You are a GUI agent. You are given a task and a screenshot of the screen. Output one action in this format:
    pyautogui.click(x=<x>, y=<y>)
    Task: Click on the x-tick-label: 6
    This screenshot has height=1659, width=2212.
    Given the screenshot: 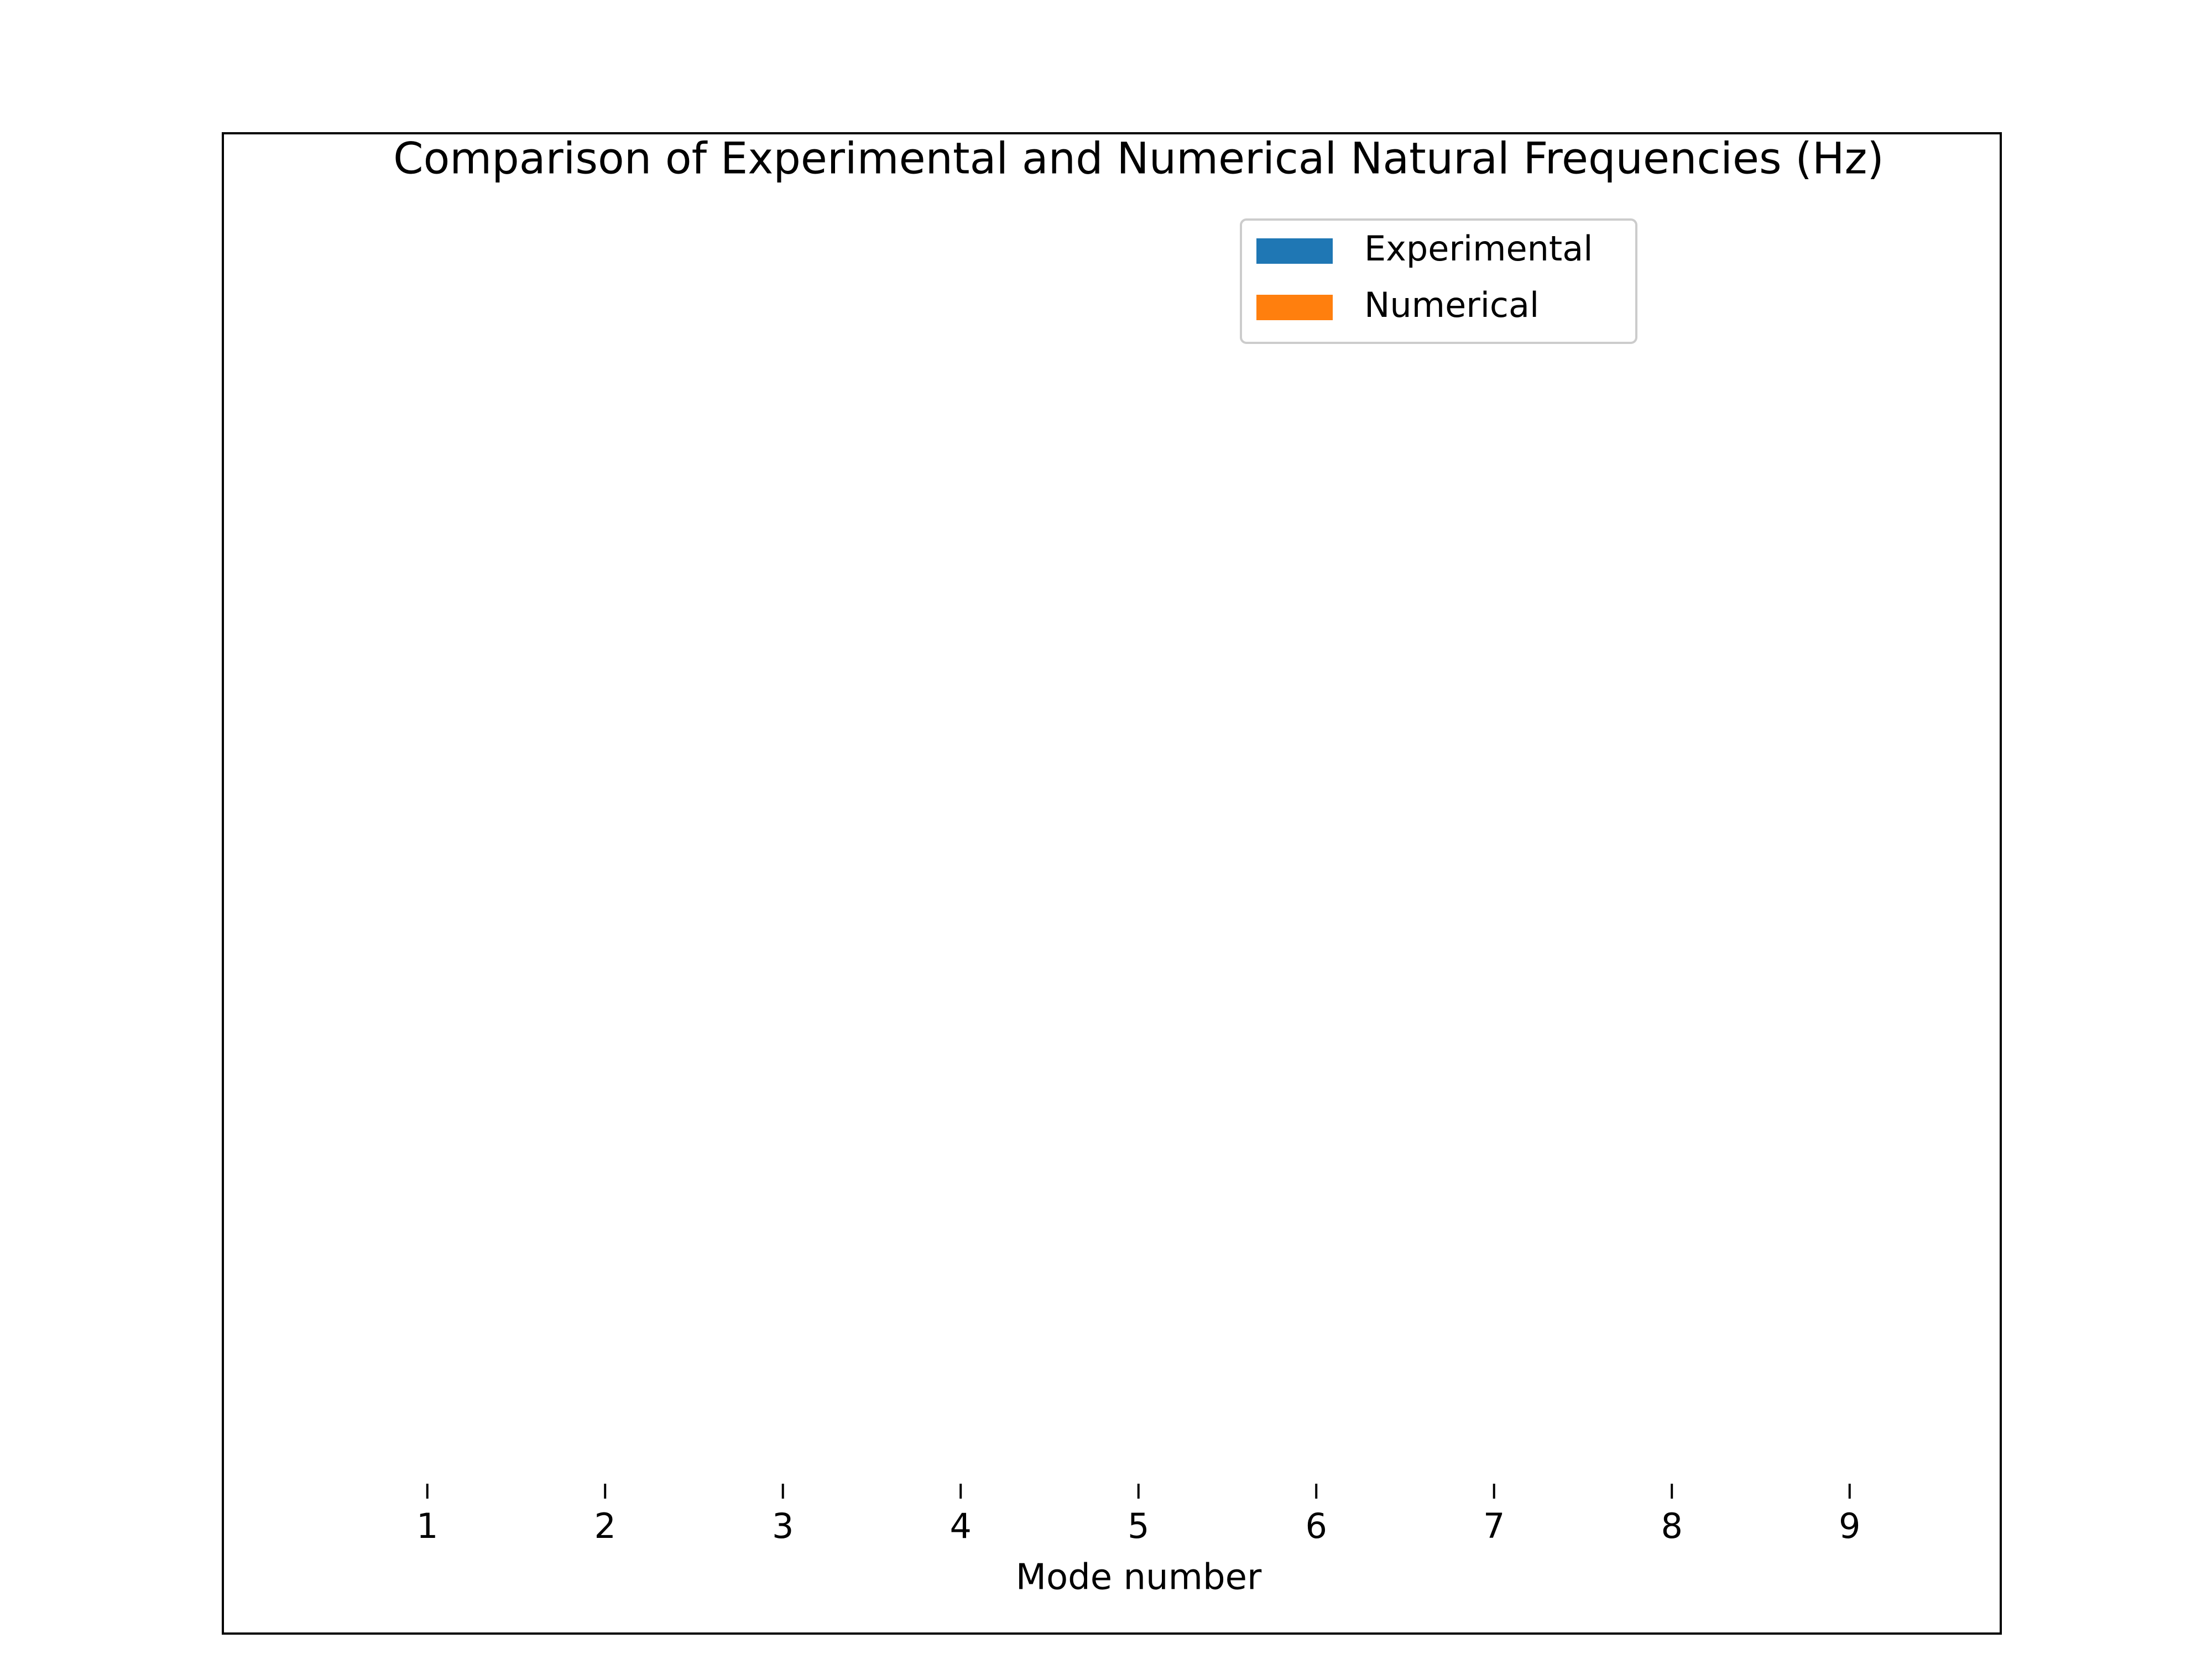 What is the action you would take?
    pyautogui.click(x=1316, y=1526)
    